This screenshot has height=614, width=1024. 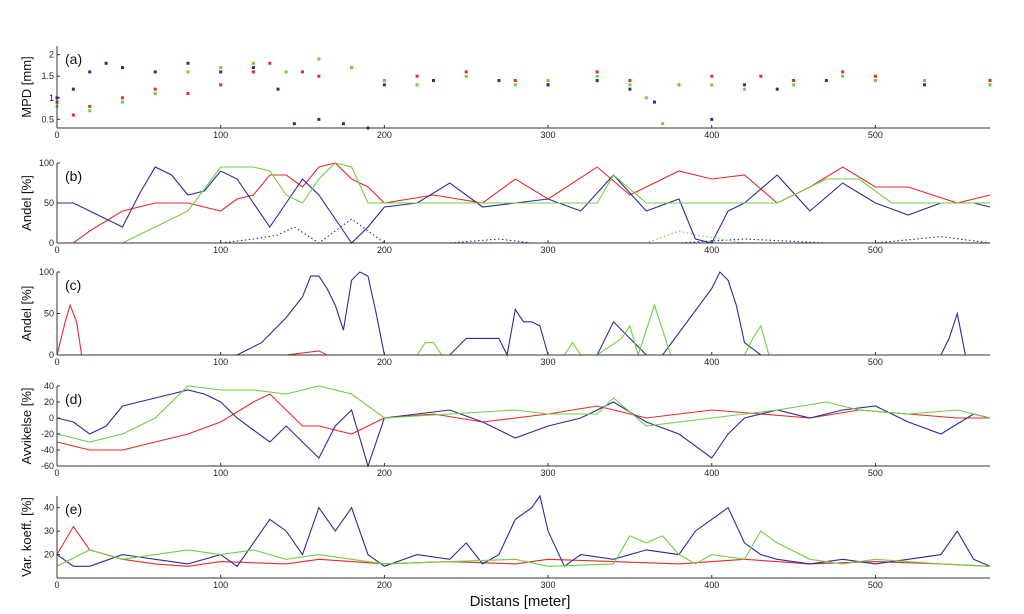 I want to click on series-line-red, so click(x=523, y=329).